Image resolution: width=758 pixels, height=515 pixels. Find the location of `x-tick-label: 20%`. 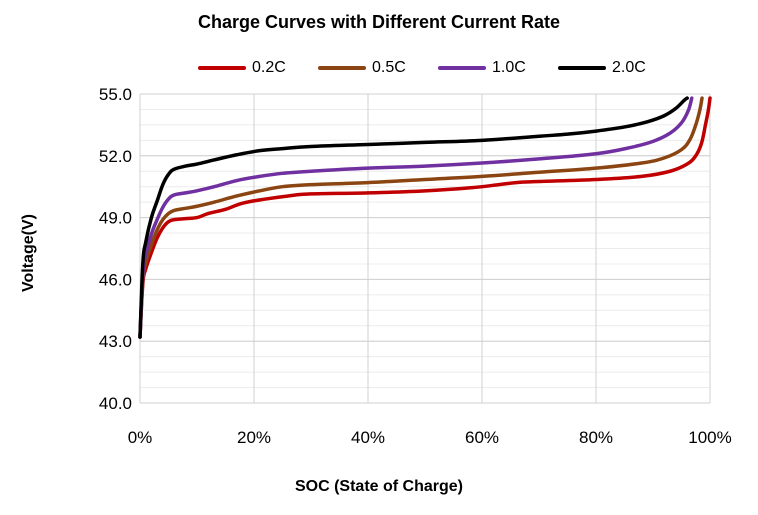

x-tick-label: 20% is located at coordinates (254, 437).